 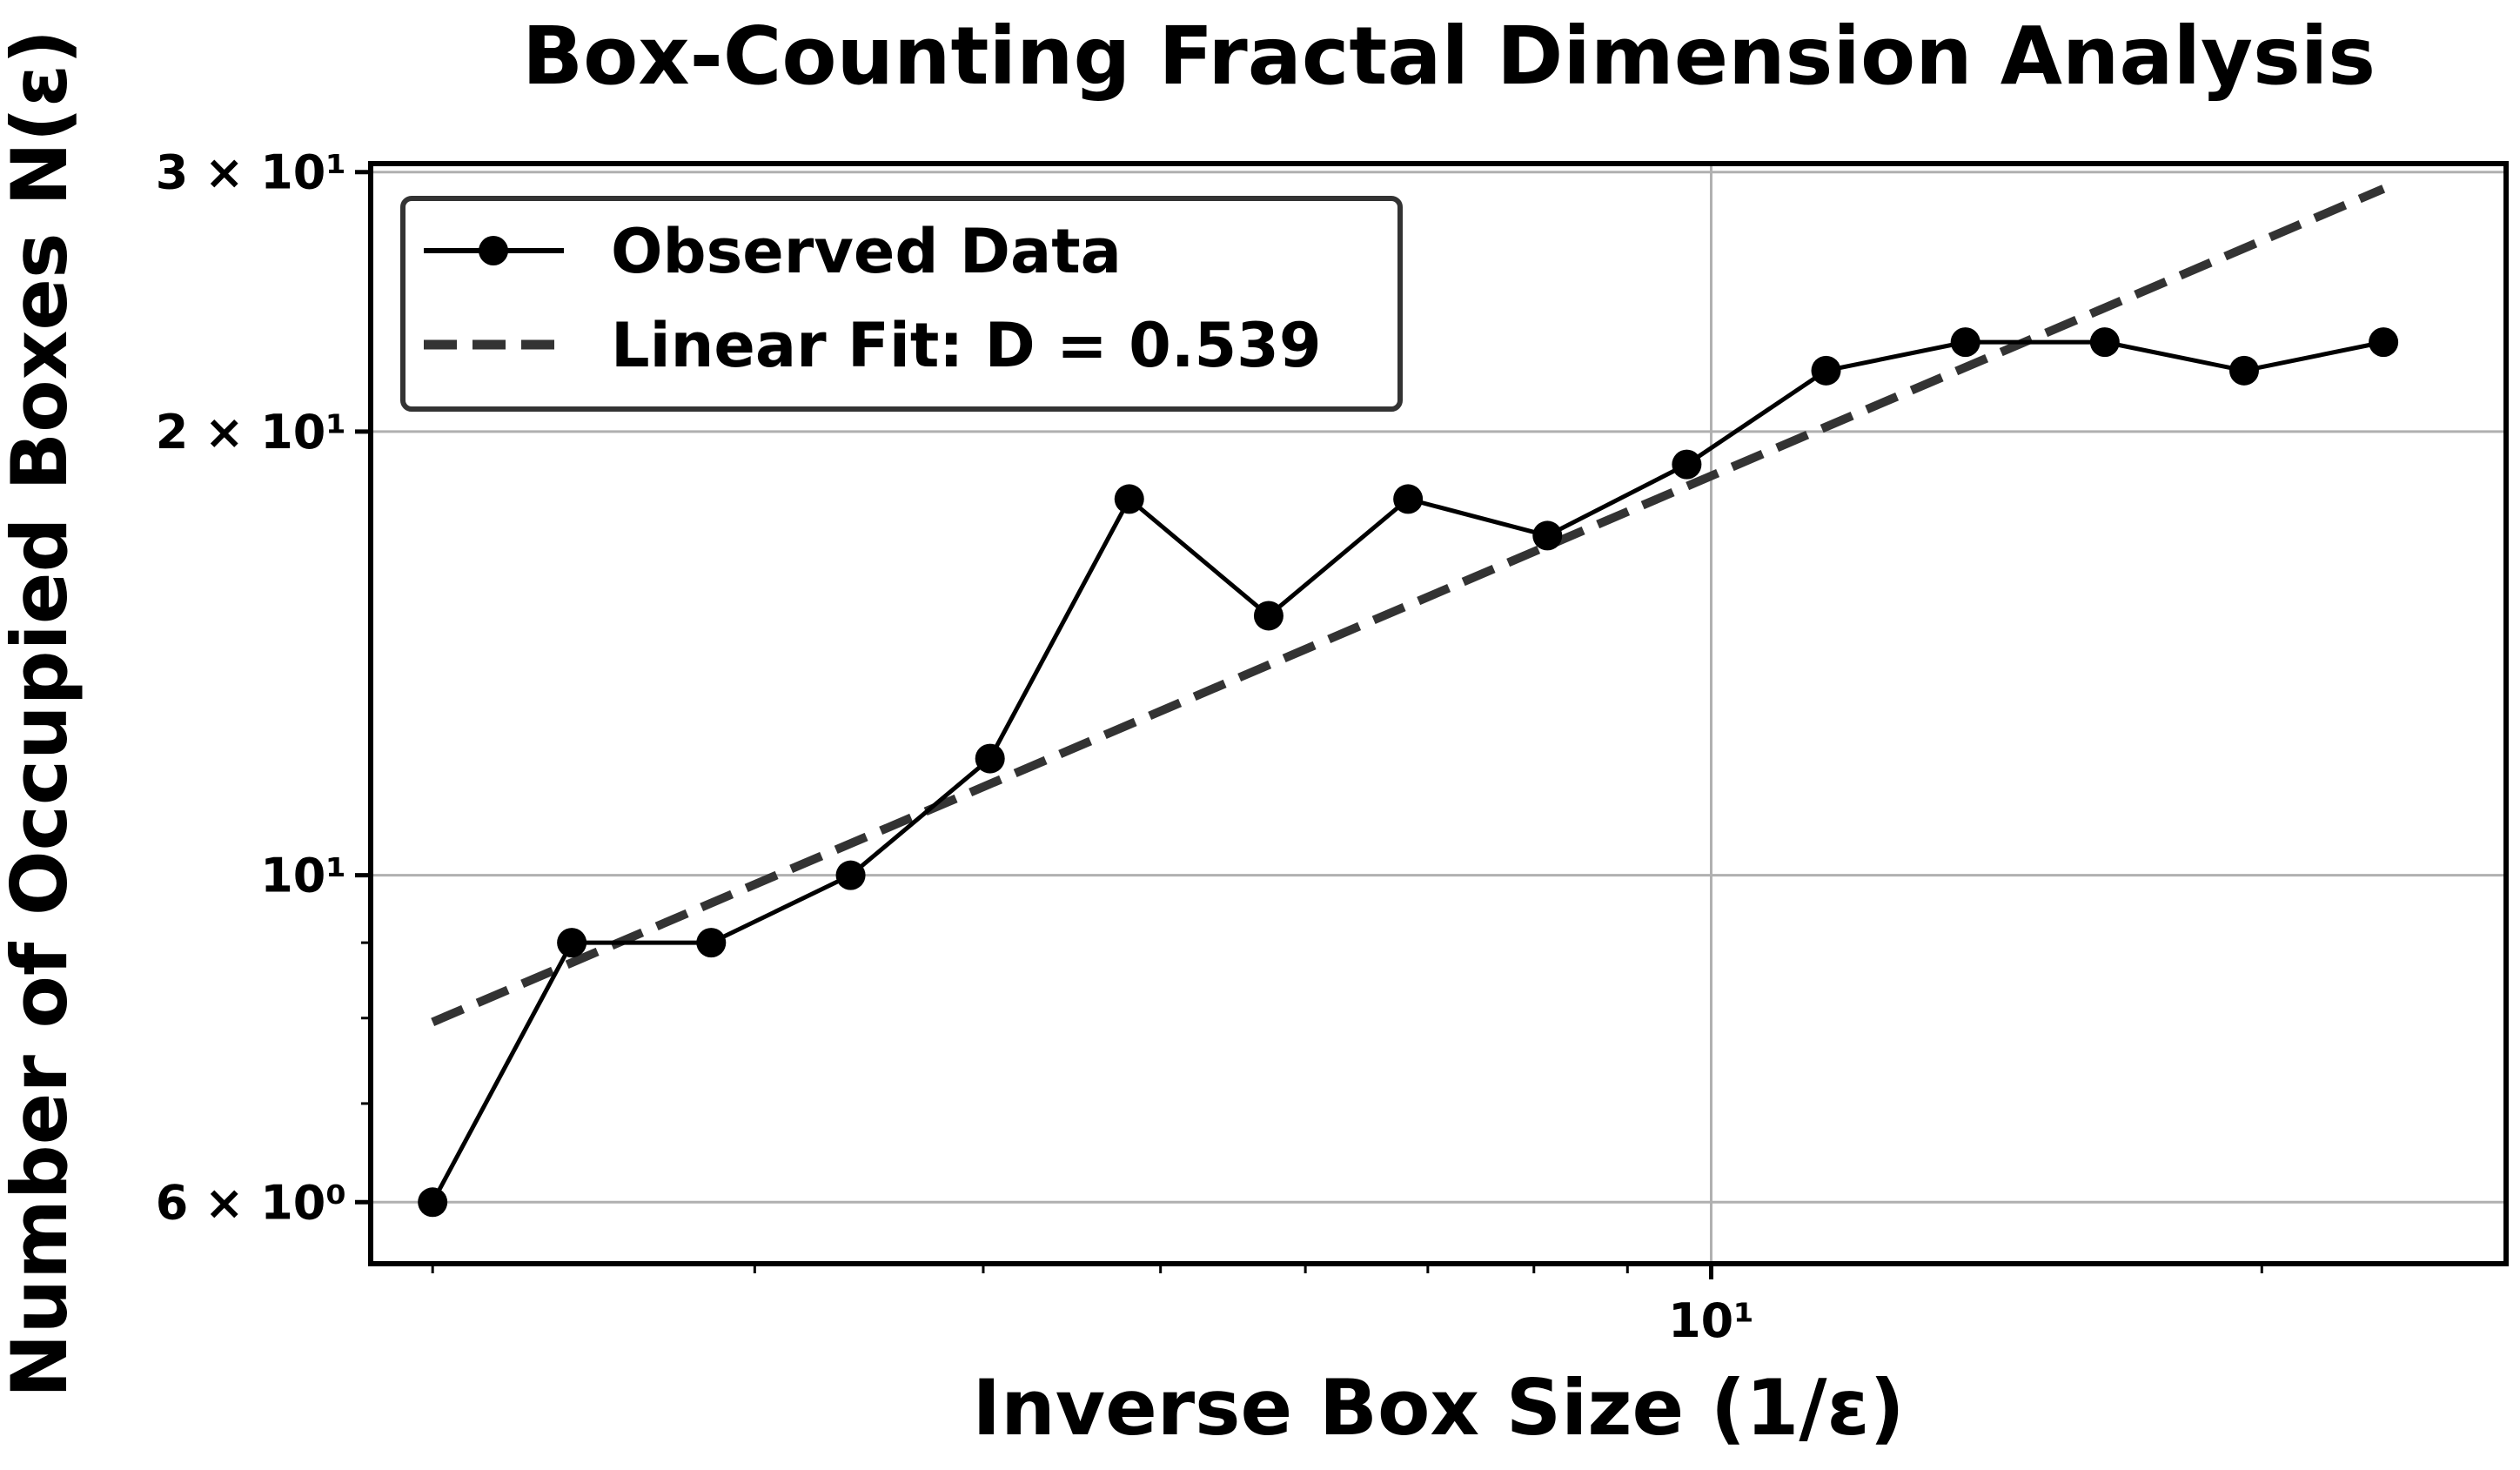 What do you see at coordinates (1438, 1408) in the screenshot?
I see `x-axis-label: Inverse Box Size (1/ε)` at bounding box center [1438, 1408].